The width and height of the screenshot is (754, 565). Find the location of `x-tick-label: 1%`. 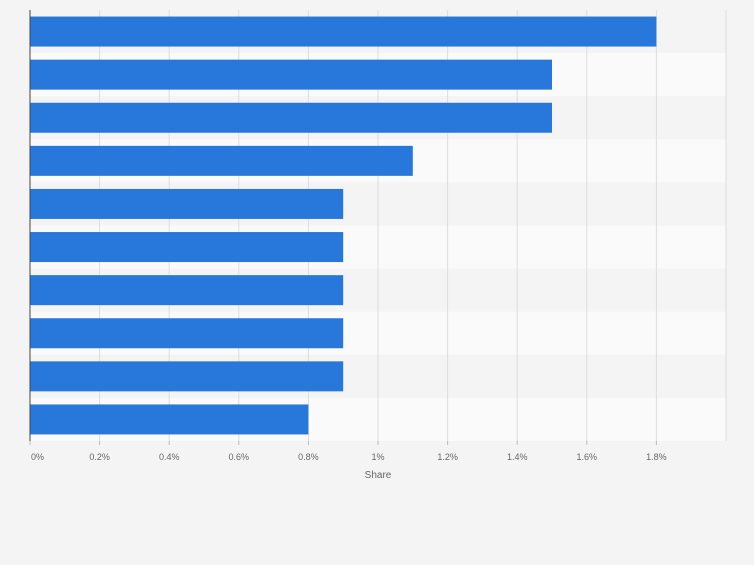

x-tick-label: 1% is located at coordinates (377, 457).